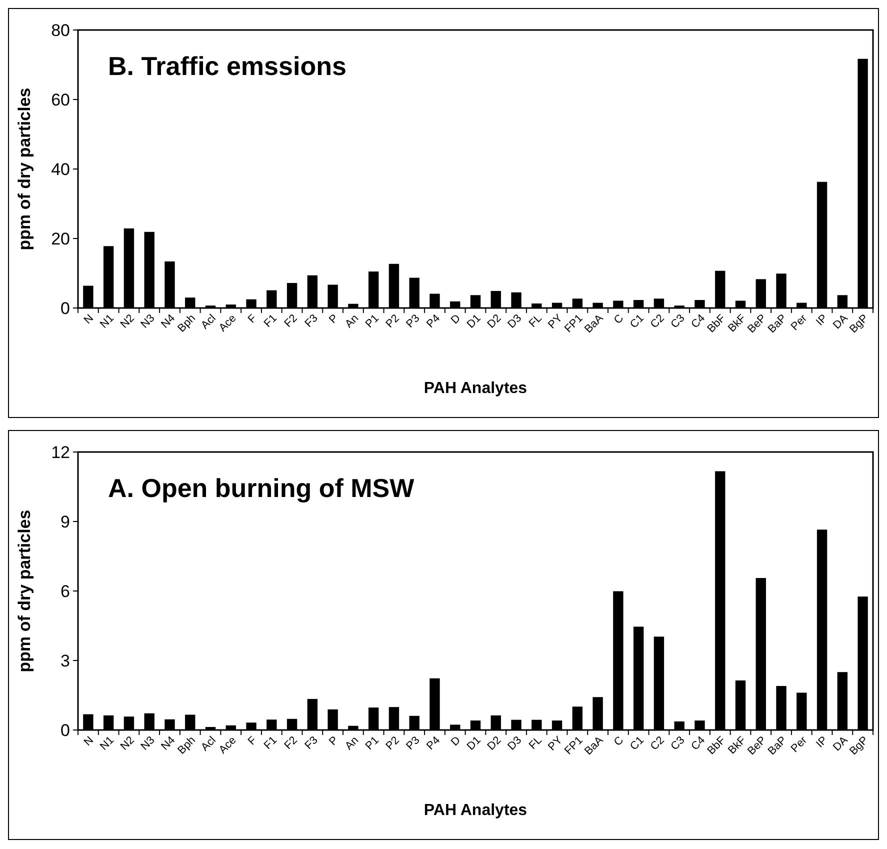 This screenshot has width=887, height=849. I want to click on y-tick-label: 60, so click(60, 100).